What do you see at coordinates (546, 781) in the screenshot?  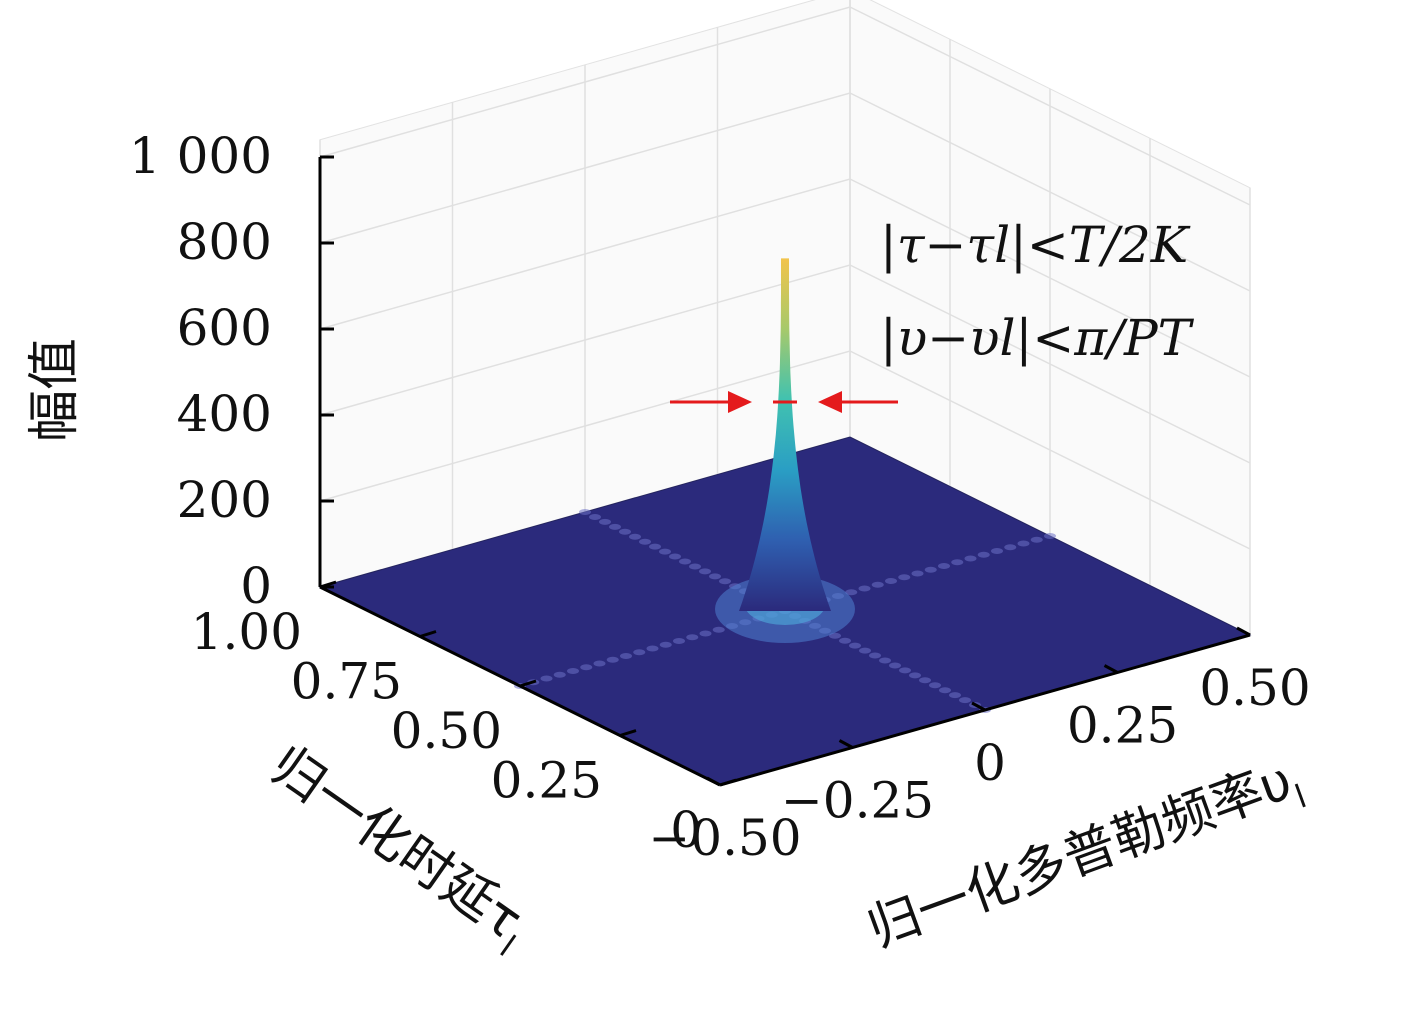 I see `delay-tick-label: 0.25` at bounding box center [546, 781].